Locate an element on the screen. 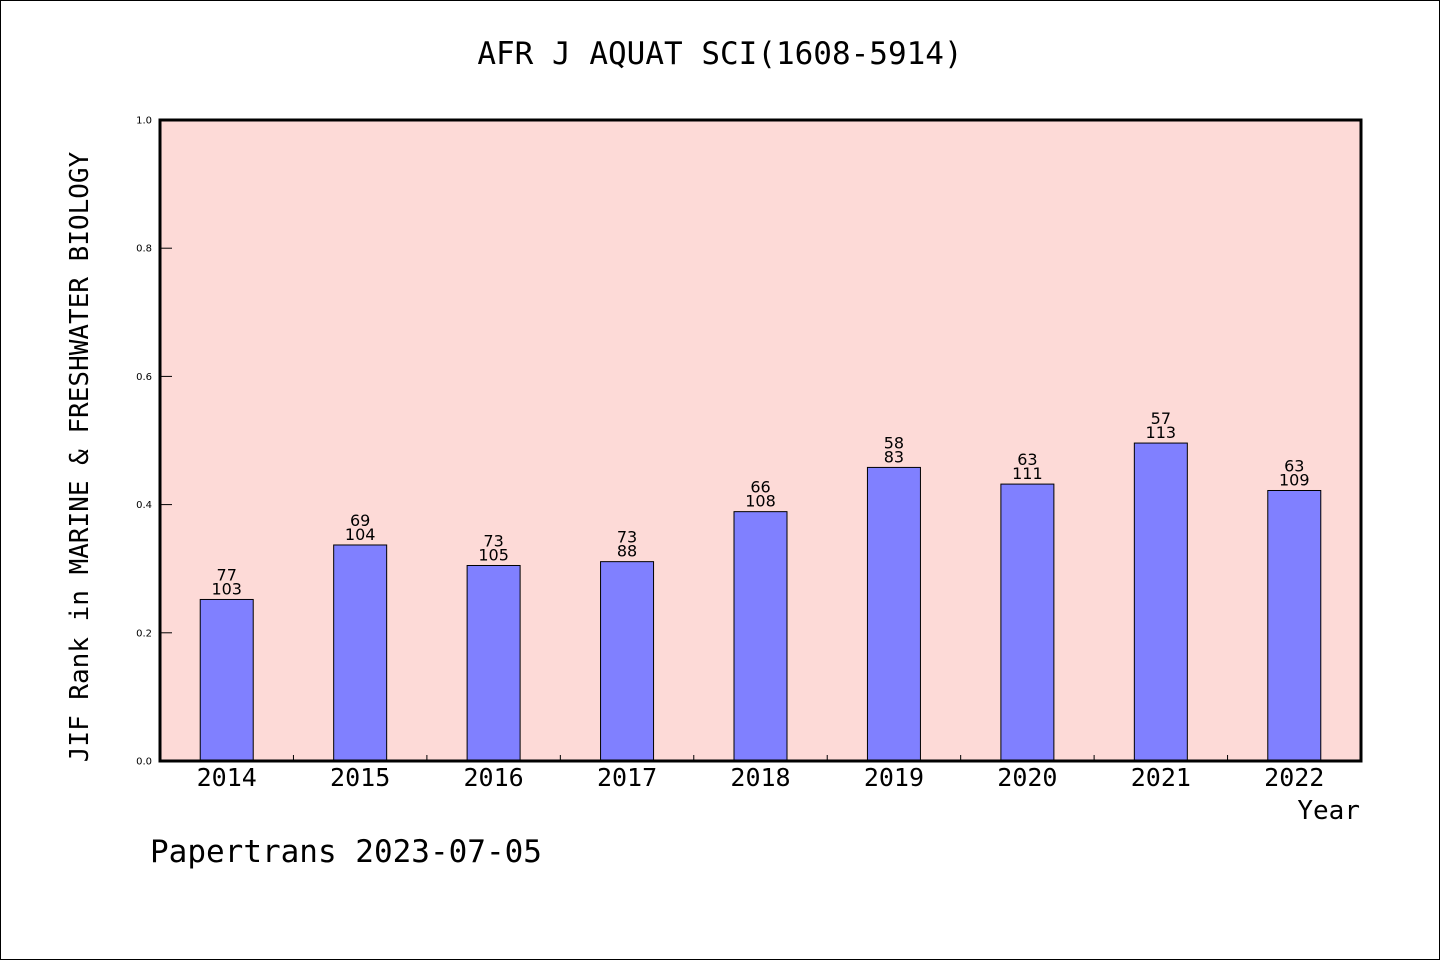 The height and width of the screenshot is (960, 1440). bar-2015 is located at coordinates (360, 653).